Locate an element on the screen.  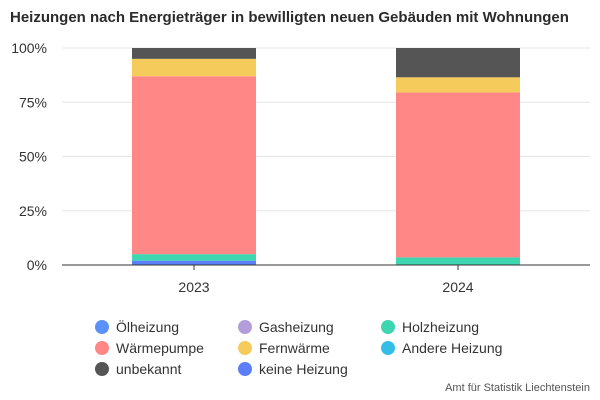
y-tick-label: 50% is located at coordinates (33, 157).